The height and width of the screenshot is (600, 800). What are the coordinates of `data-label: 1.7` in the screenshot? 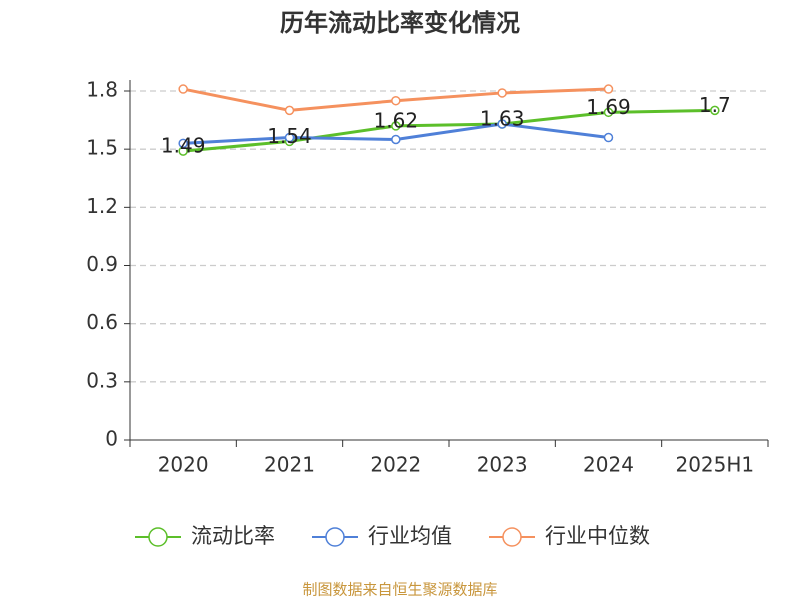 It's located at (715, 105).